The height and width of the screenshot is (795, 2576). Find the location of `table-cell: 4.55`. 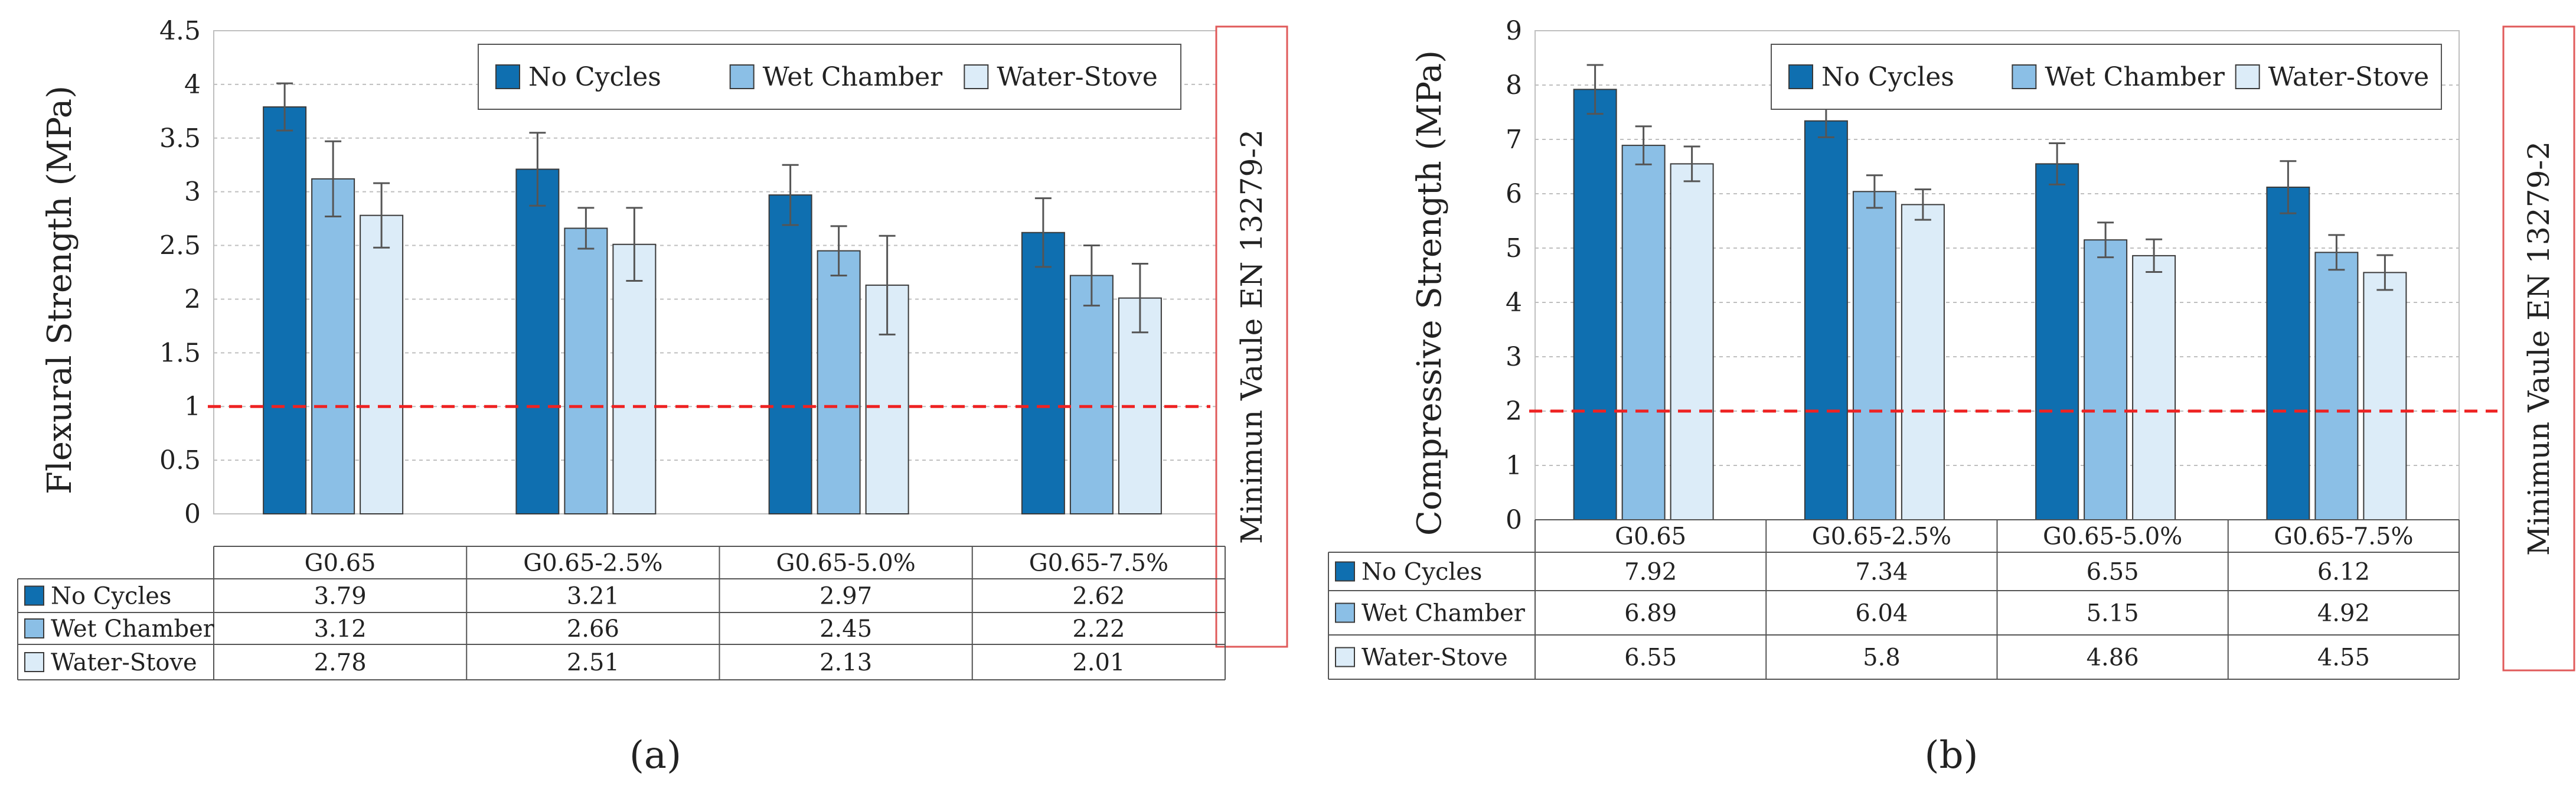

table-cell: 4.55 is located at coordinates (2343, 658).